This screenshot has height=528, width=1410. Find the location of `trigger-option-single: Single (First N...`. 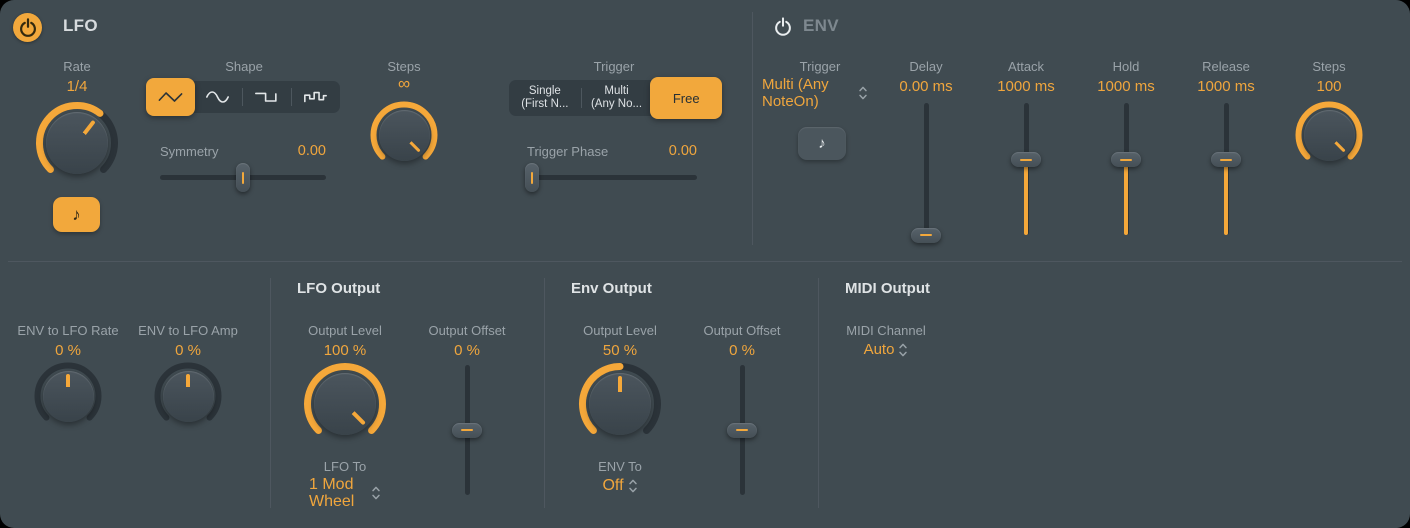

trigger-option-single: Single (First N... is located at coordinates (545, 97).